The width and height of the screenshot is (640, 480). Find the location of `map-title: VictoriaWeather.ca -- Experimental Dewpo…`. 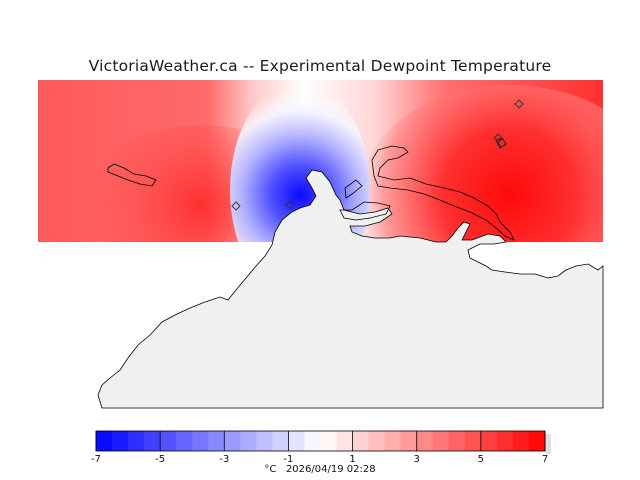

map-title: VictoriaWeather.ca -- Experimental Dewpo… is located at coordinates (320, 66).